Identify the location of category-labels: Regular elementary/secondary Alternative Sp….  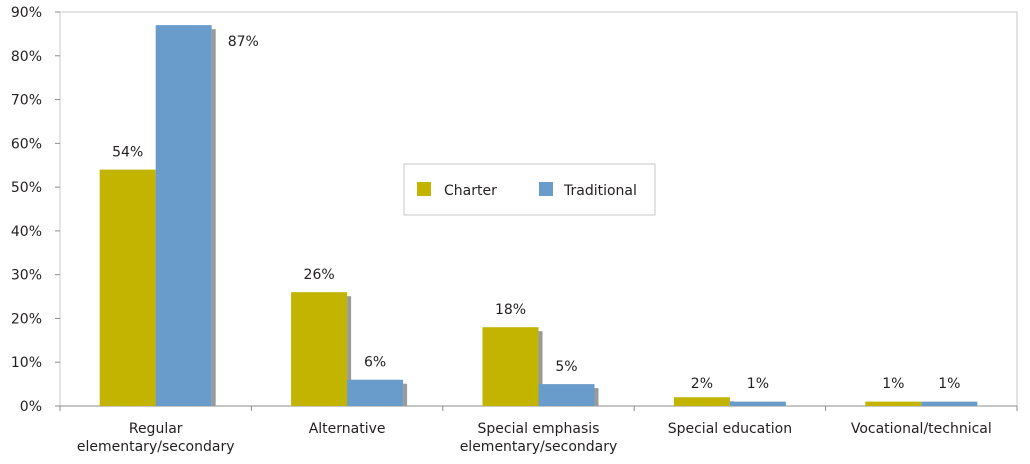
(534, 438).